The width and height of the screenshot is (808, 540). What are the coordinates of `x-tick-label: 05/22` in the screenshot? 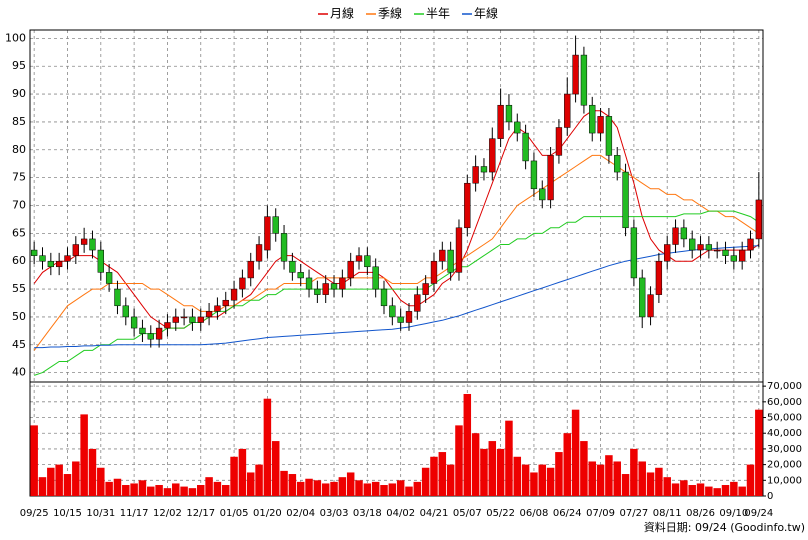 It's located at (500, 513).